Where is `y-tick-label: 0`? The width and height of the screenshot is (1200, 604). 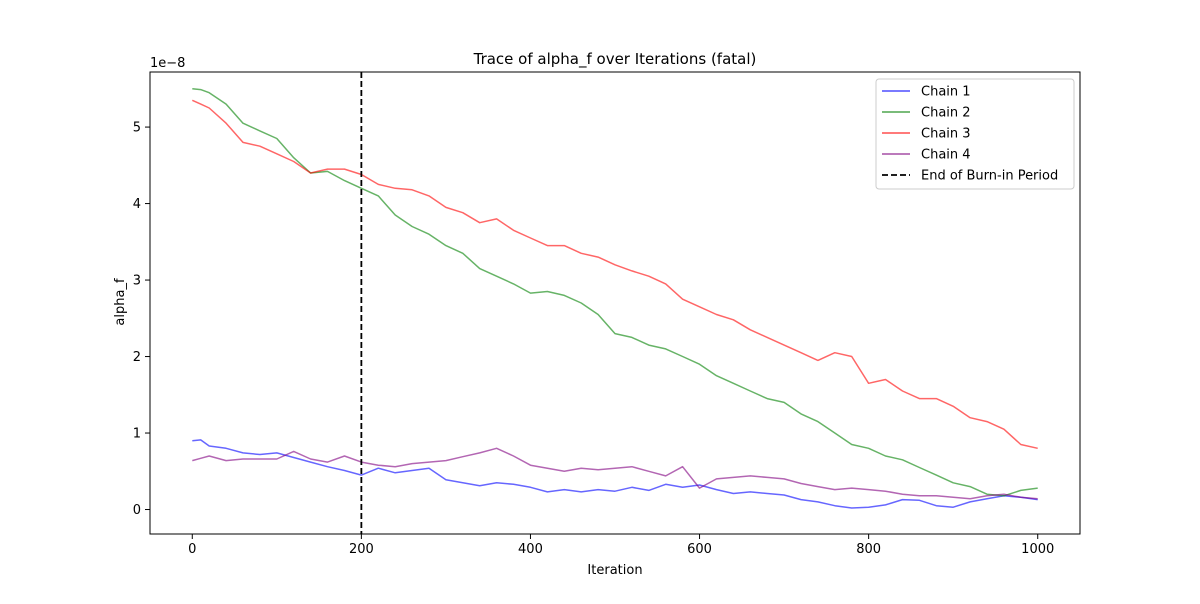
y-tick-label: 0 is located at coordinates (137, 510).